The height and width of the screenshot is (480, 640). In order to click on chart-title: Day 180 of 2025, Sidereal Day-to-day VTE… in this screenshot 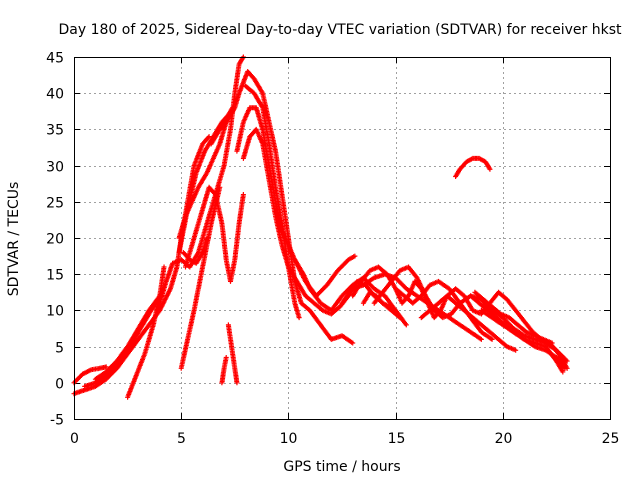, I will do `click(340, 30)`.